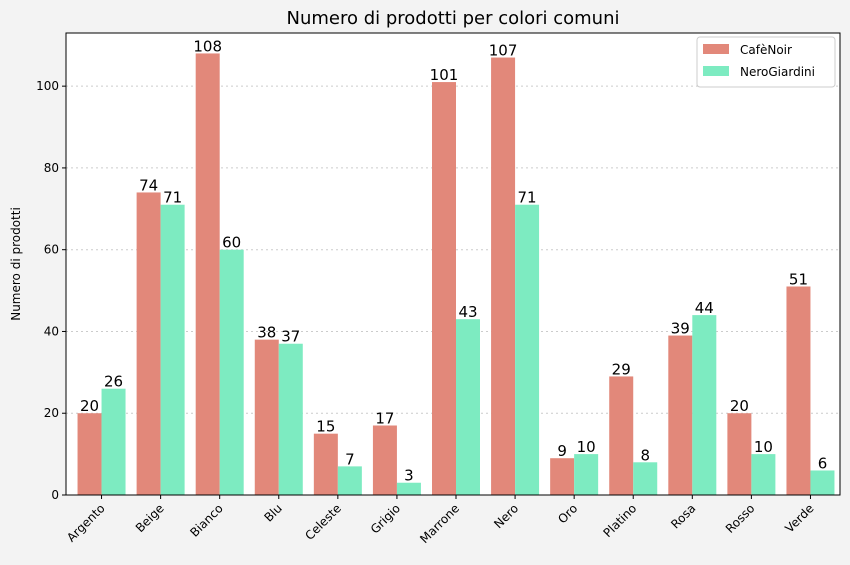  I want to click on bar-cafenoir-blu, so click(266, 417).